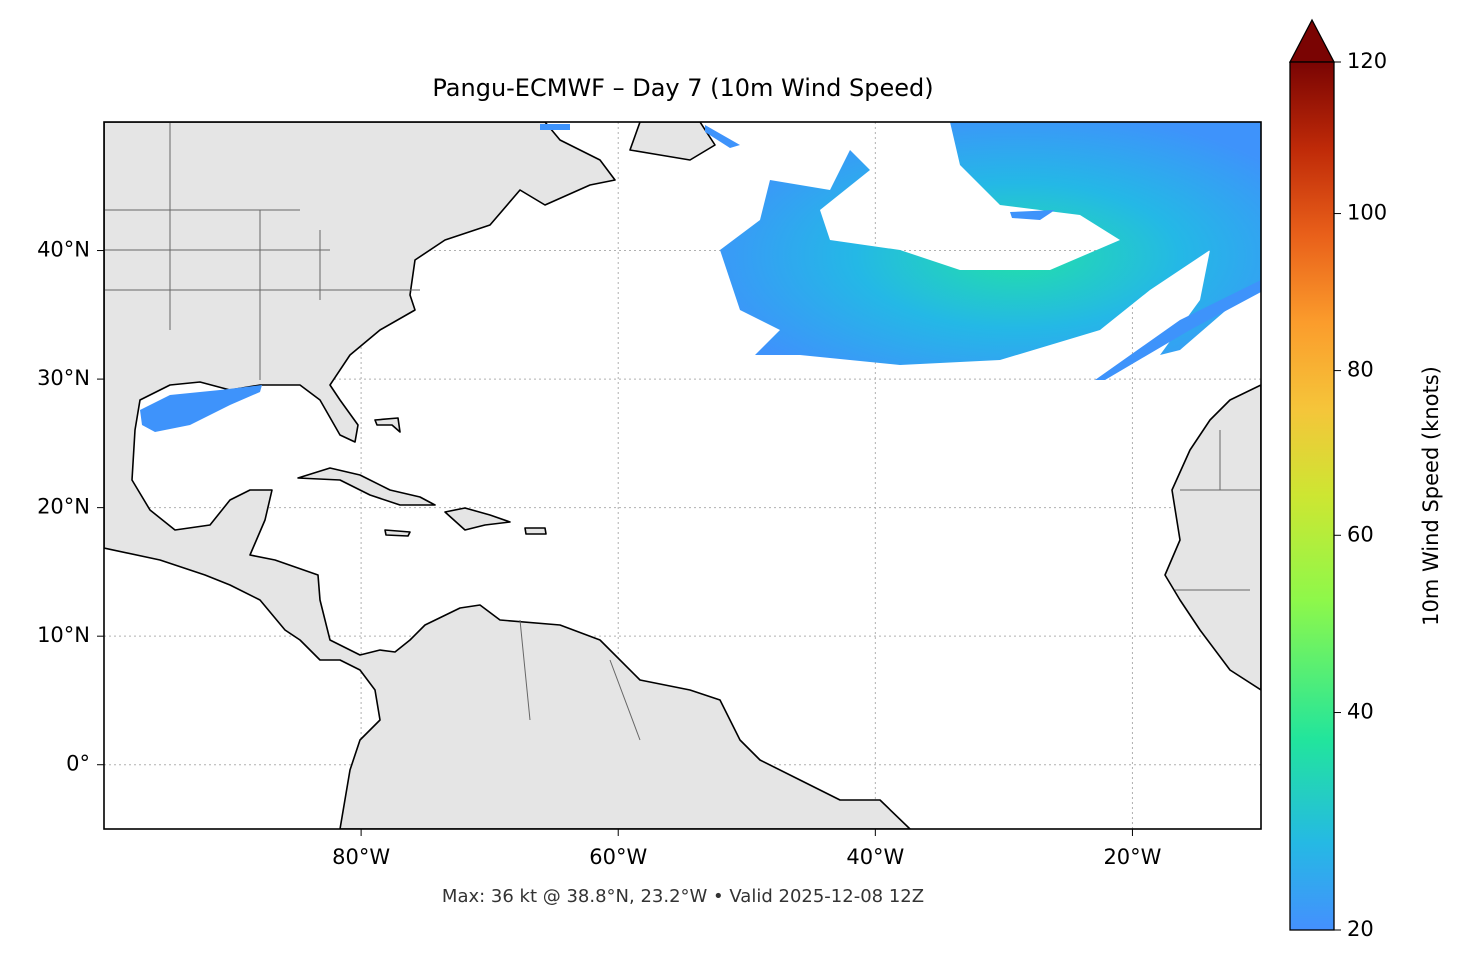 The width and height of the screenshot is (1466, 973). What do you see at coordinates (1360, 929) in the screenshot?
I see `colorbar-tick-label: 20` at bounding box center [1360, 929].